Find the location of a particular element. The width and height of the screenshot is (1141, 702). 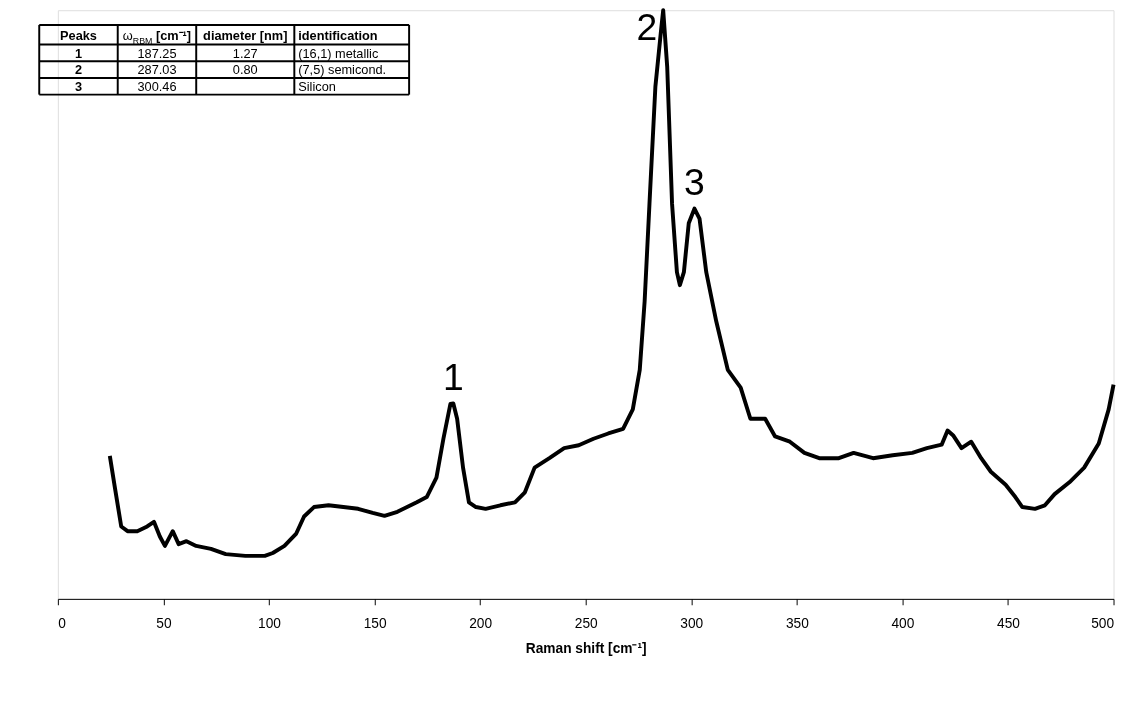

x-tick-label: 100 is located at coordinates (270, 623).